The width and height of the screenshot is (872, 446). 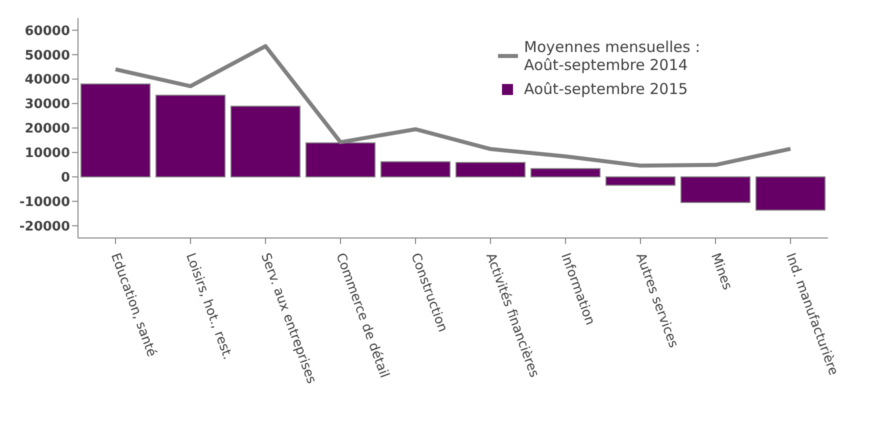 I want to click on y-tick-label: -20000, so click(x=44, y=226).